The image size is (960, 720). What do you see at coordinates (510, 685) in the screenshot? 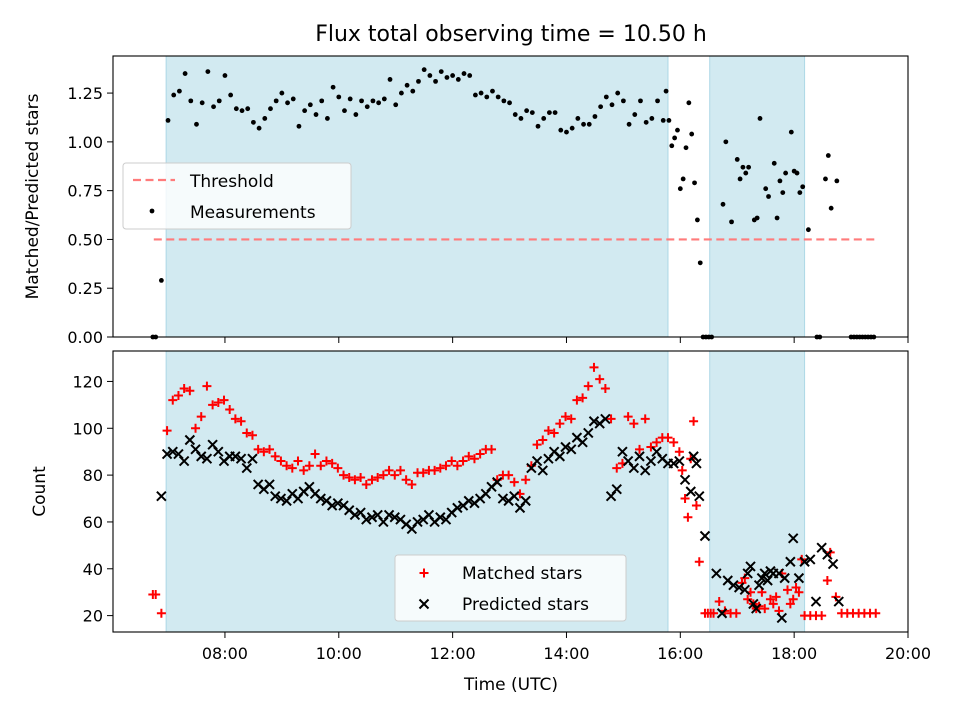
I see `x-axis-label: Time (UTC)` at bounding box center [510, 685].